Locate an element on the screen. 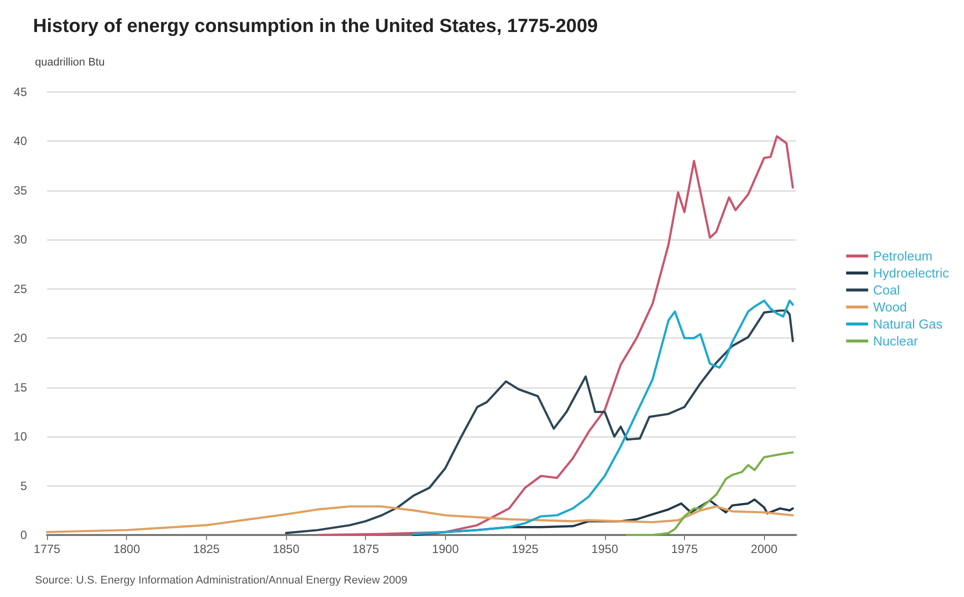 This screenshot has height=597, width=964. legend-label: Wood is located at coordinates (890, 307).